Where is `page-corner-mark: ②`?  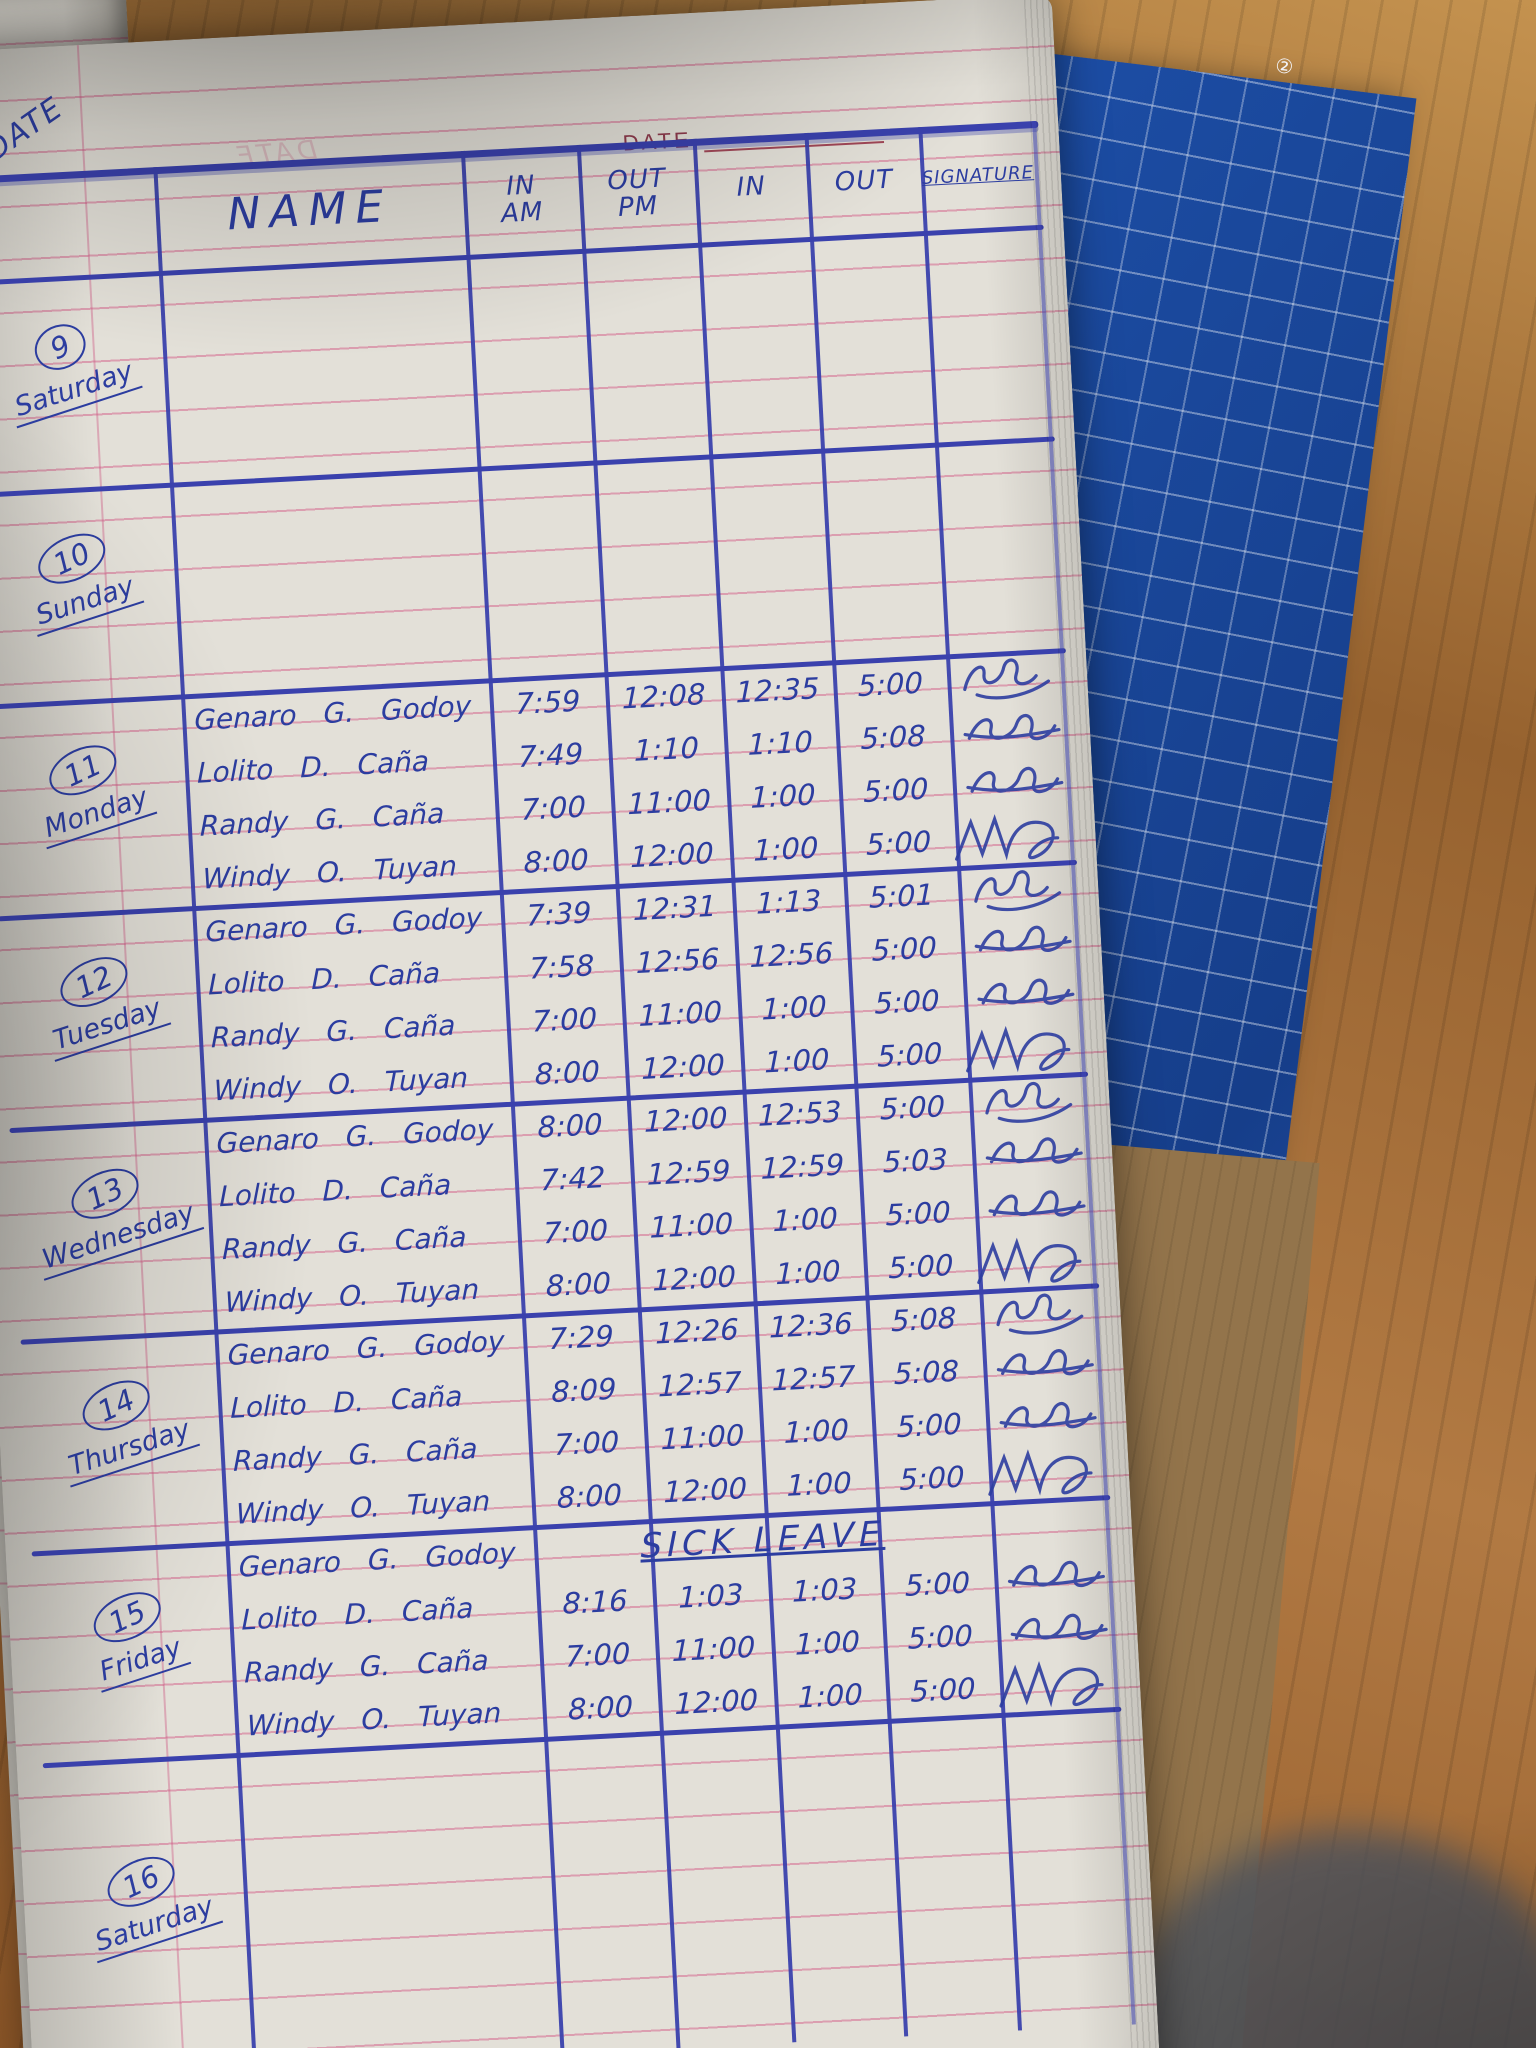
page-corner-mark: ② is located at coordinates (1284, 66).